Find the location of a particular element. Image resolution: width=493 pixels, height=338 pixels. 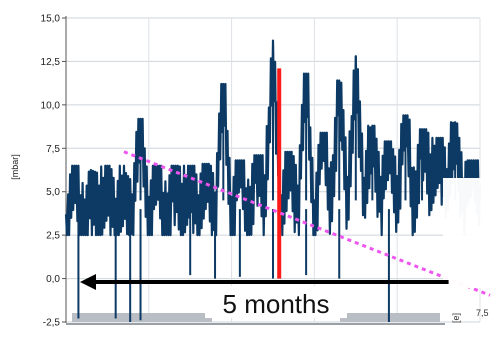

y-axis-label: [mbar] is located at coordinates (15, 167).